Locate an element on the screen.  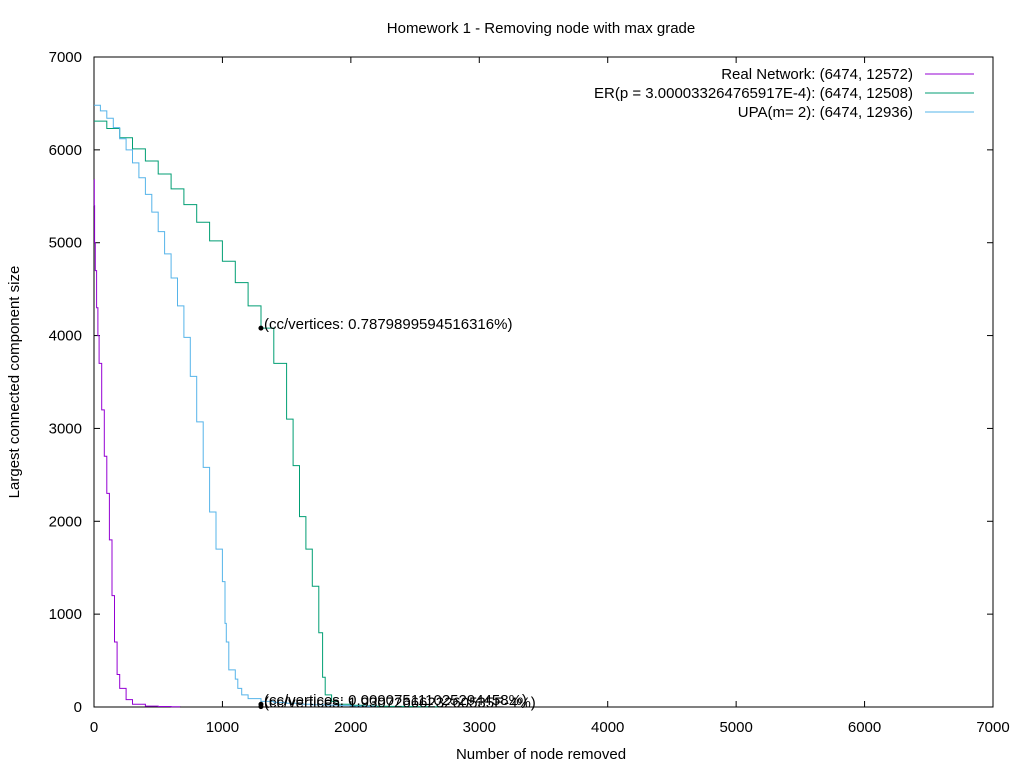
y-tick-label: 6000 is located at coordinates (65, 150).